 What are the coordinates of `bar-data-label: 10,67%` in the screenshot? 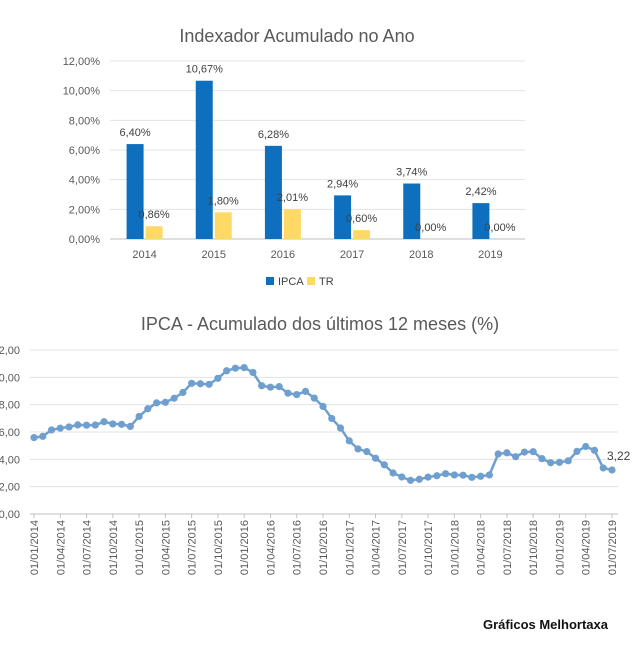 It's located at (205, 70).